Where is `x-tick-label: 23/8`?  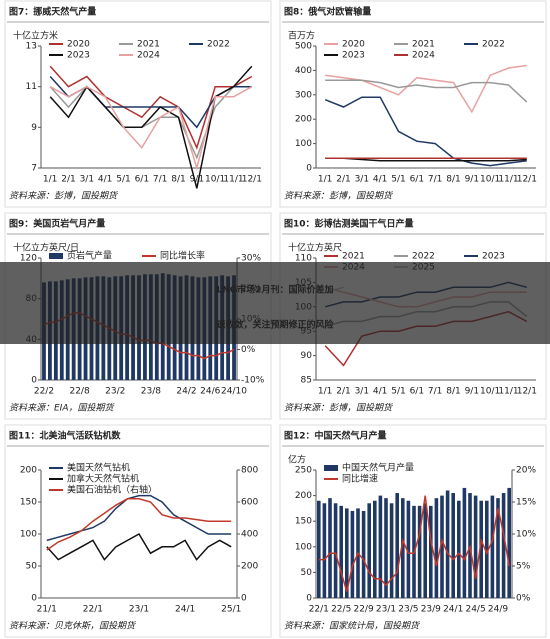 x-tick-label: 23/8 is located at coordinates (151, 392).